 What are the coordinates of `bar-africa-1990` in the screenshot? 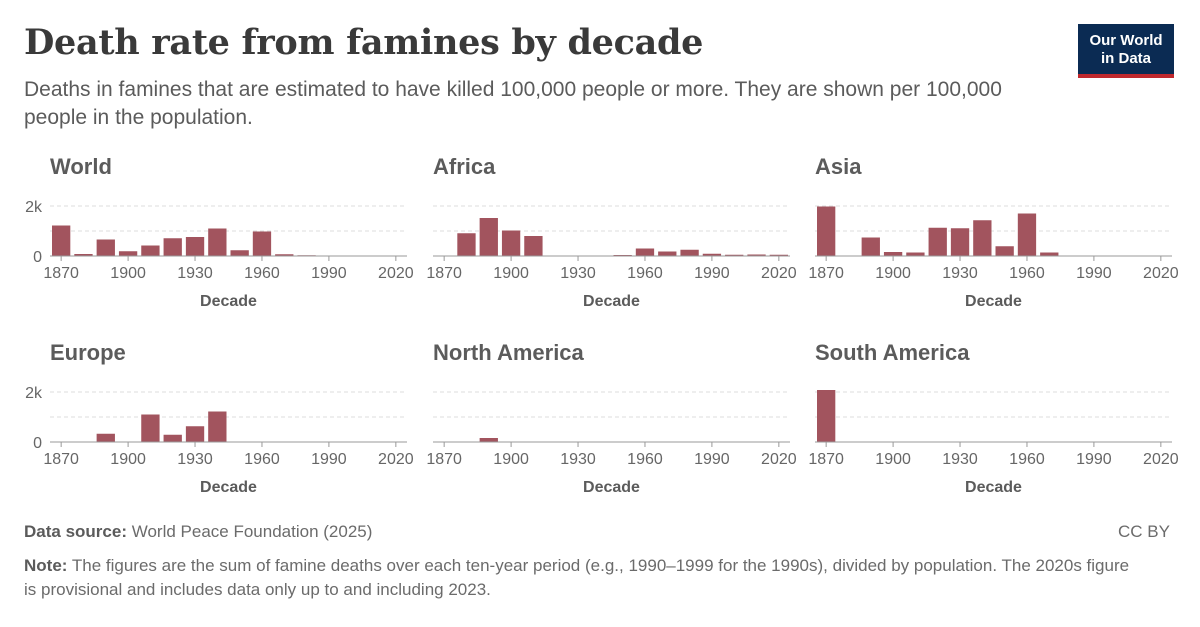 It's located at (712, 254).